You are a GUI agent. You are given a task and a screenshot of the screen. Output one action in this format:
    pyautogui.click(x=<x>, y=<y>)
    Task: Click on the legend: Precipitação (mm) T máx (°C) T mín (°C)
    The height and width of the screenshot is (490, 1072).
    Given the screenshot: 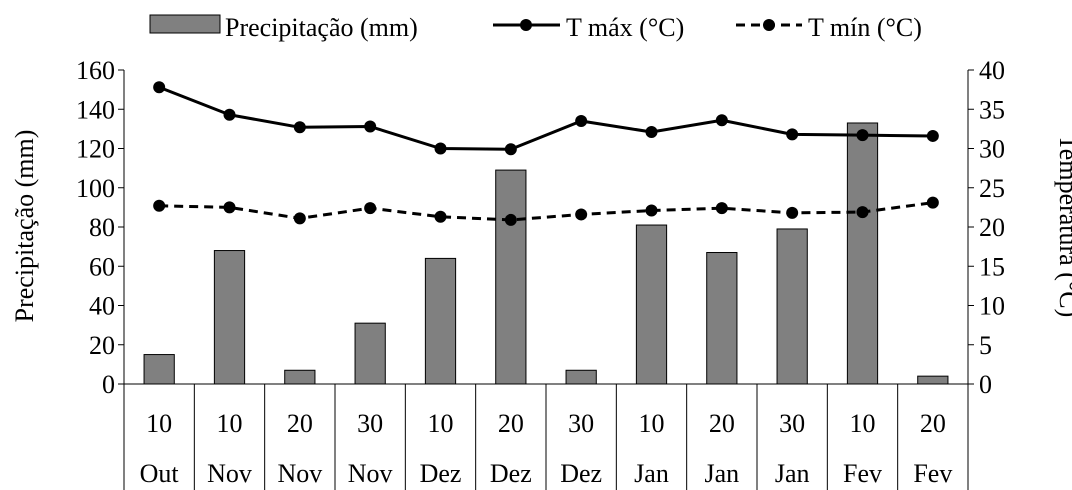 What is the action you would take?
    pyautogui.click(x=535, y=27)
    